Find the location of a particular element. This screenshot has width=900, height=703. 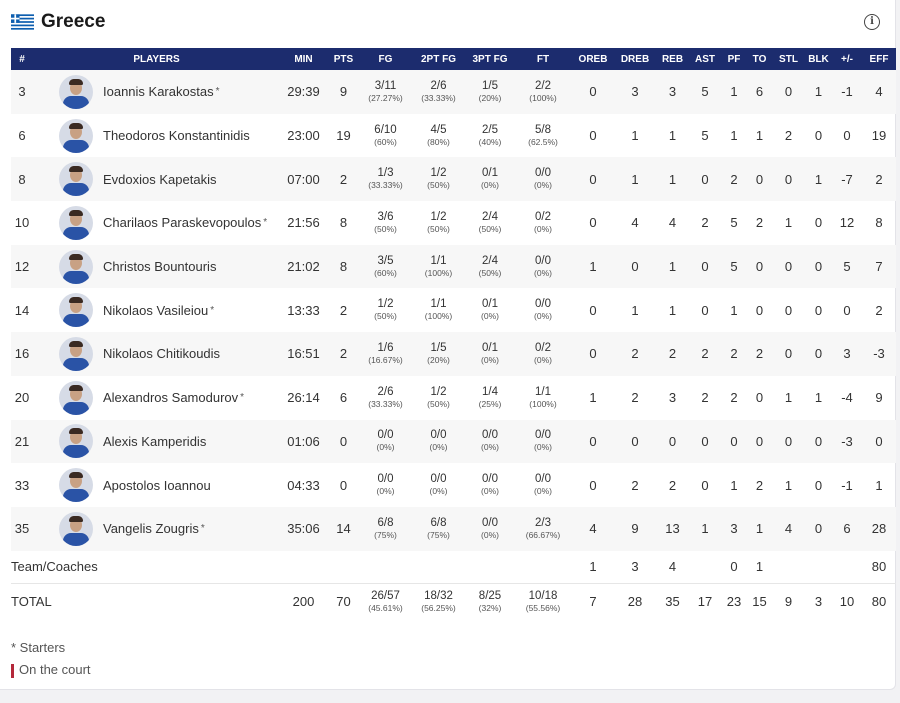

column-header: PLAYERS is located at coordinates (156, 59).